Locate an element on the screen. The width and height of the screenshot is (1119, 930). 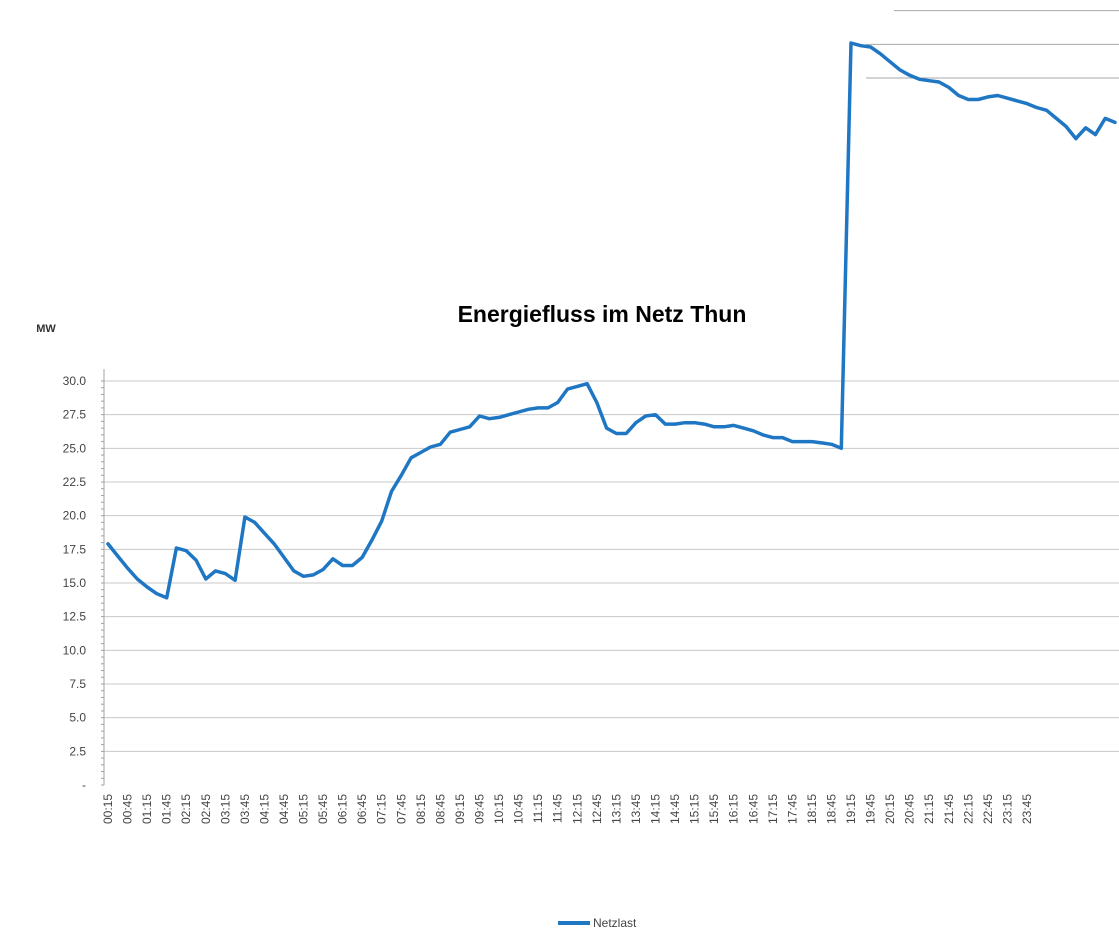
x-tick-label: 21:45 is located at coordinates (949, 809).